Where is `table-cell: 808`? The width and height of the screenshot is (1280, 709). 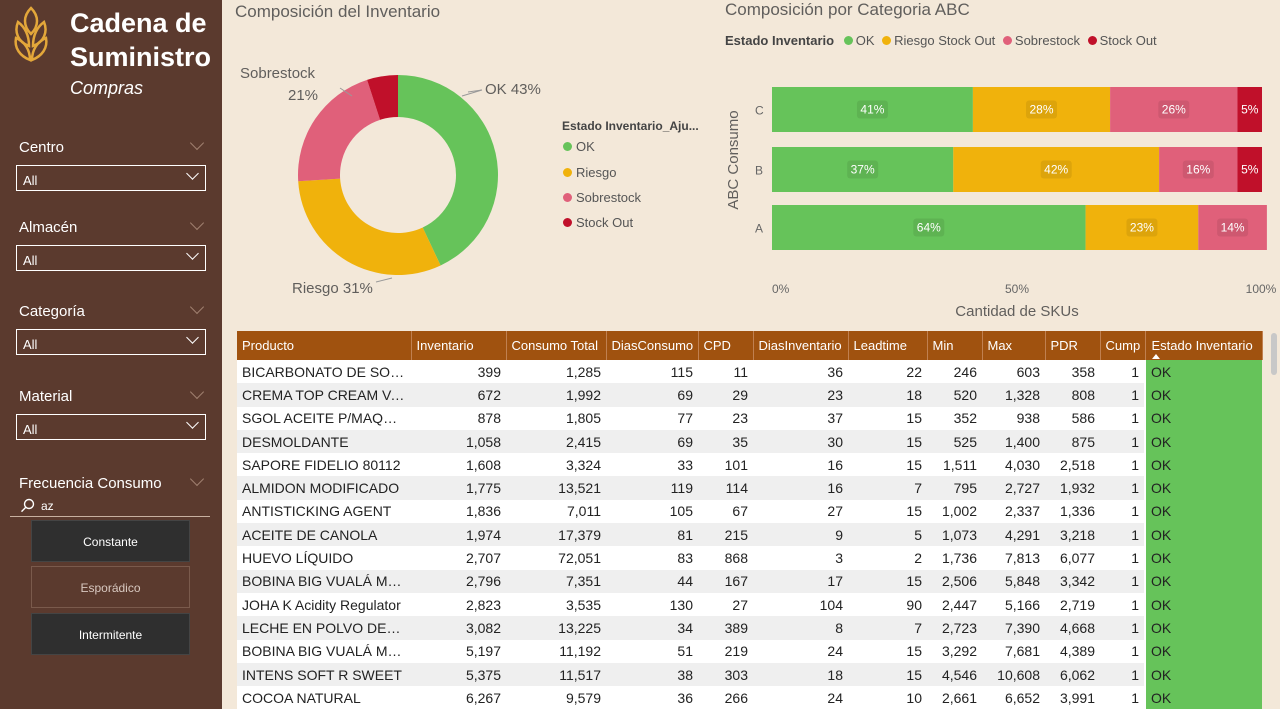 table-cell: 808 is located at coordinates (1072, 395).